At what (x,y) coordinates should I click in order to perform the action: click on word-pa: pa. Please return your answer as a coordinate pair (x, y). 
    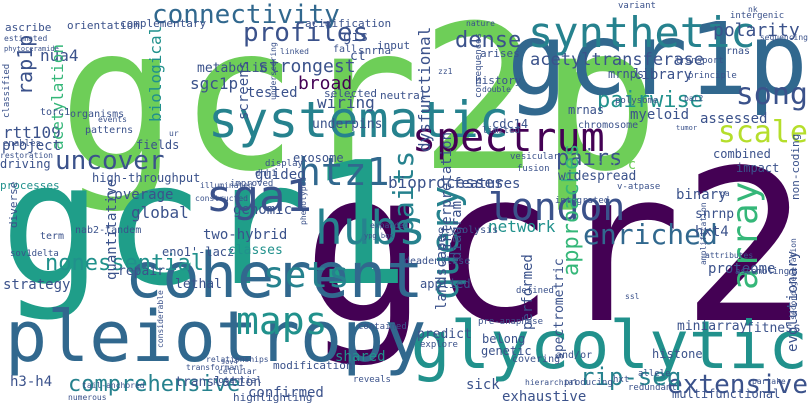
    Looking at the image, I should click on (725, 193).